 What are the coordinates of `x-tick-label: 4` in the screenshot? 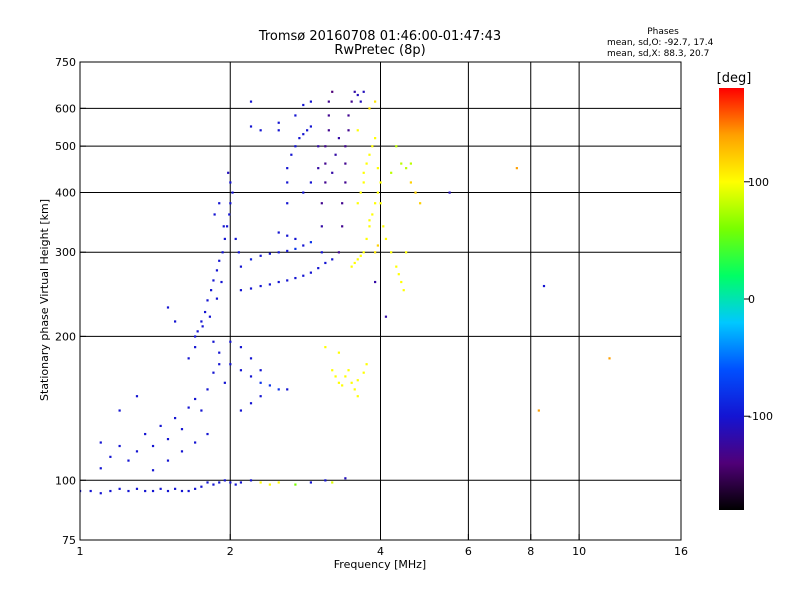 It's located at (380, 551).